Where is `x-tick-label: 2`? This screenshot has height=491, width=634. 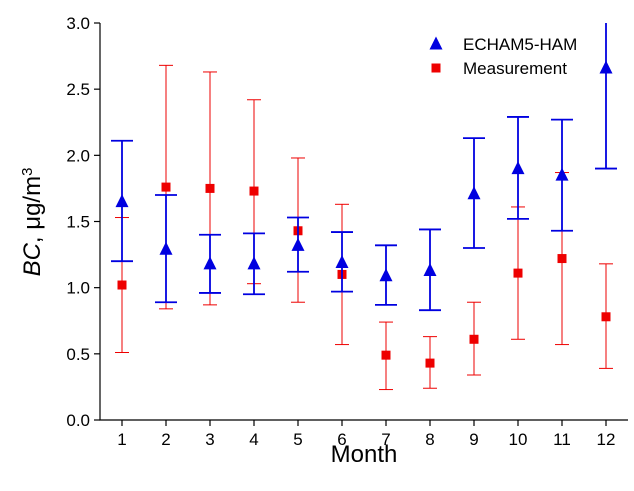
x-tick-label: 2 is located at coordinates (165, 439).